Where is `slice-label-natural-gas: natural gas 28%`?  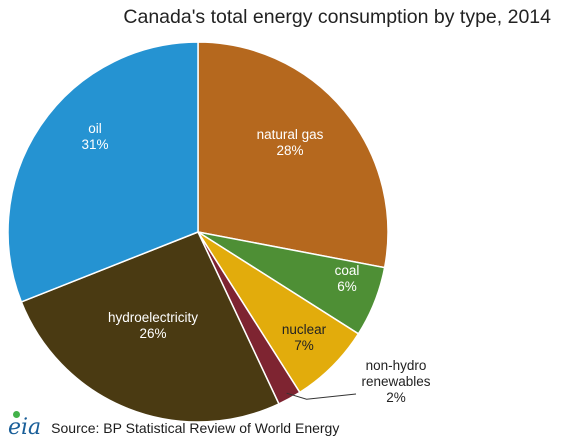
slice-label-natural-gas: natural gas 28% is located at coordinates (290, 142).